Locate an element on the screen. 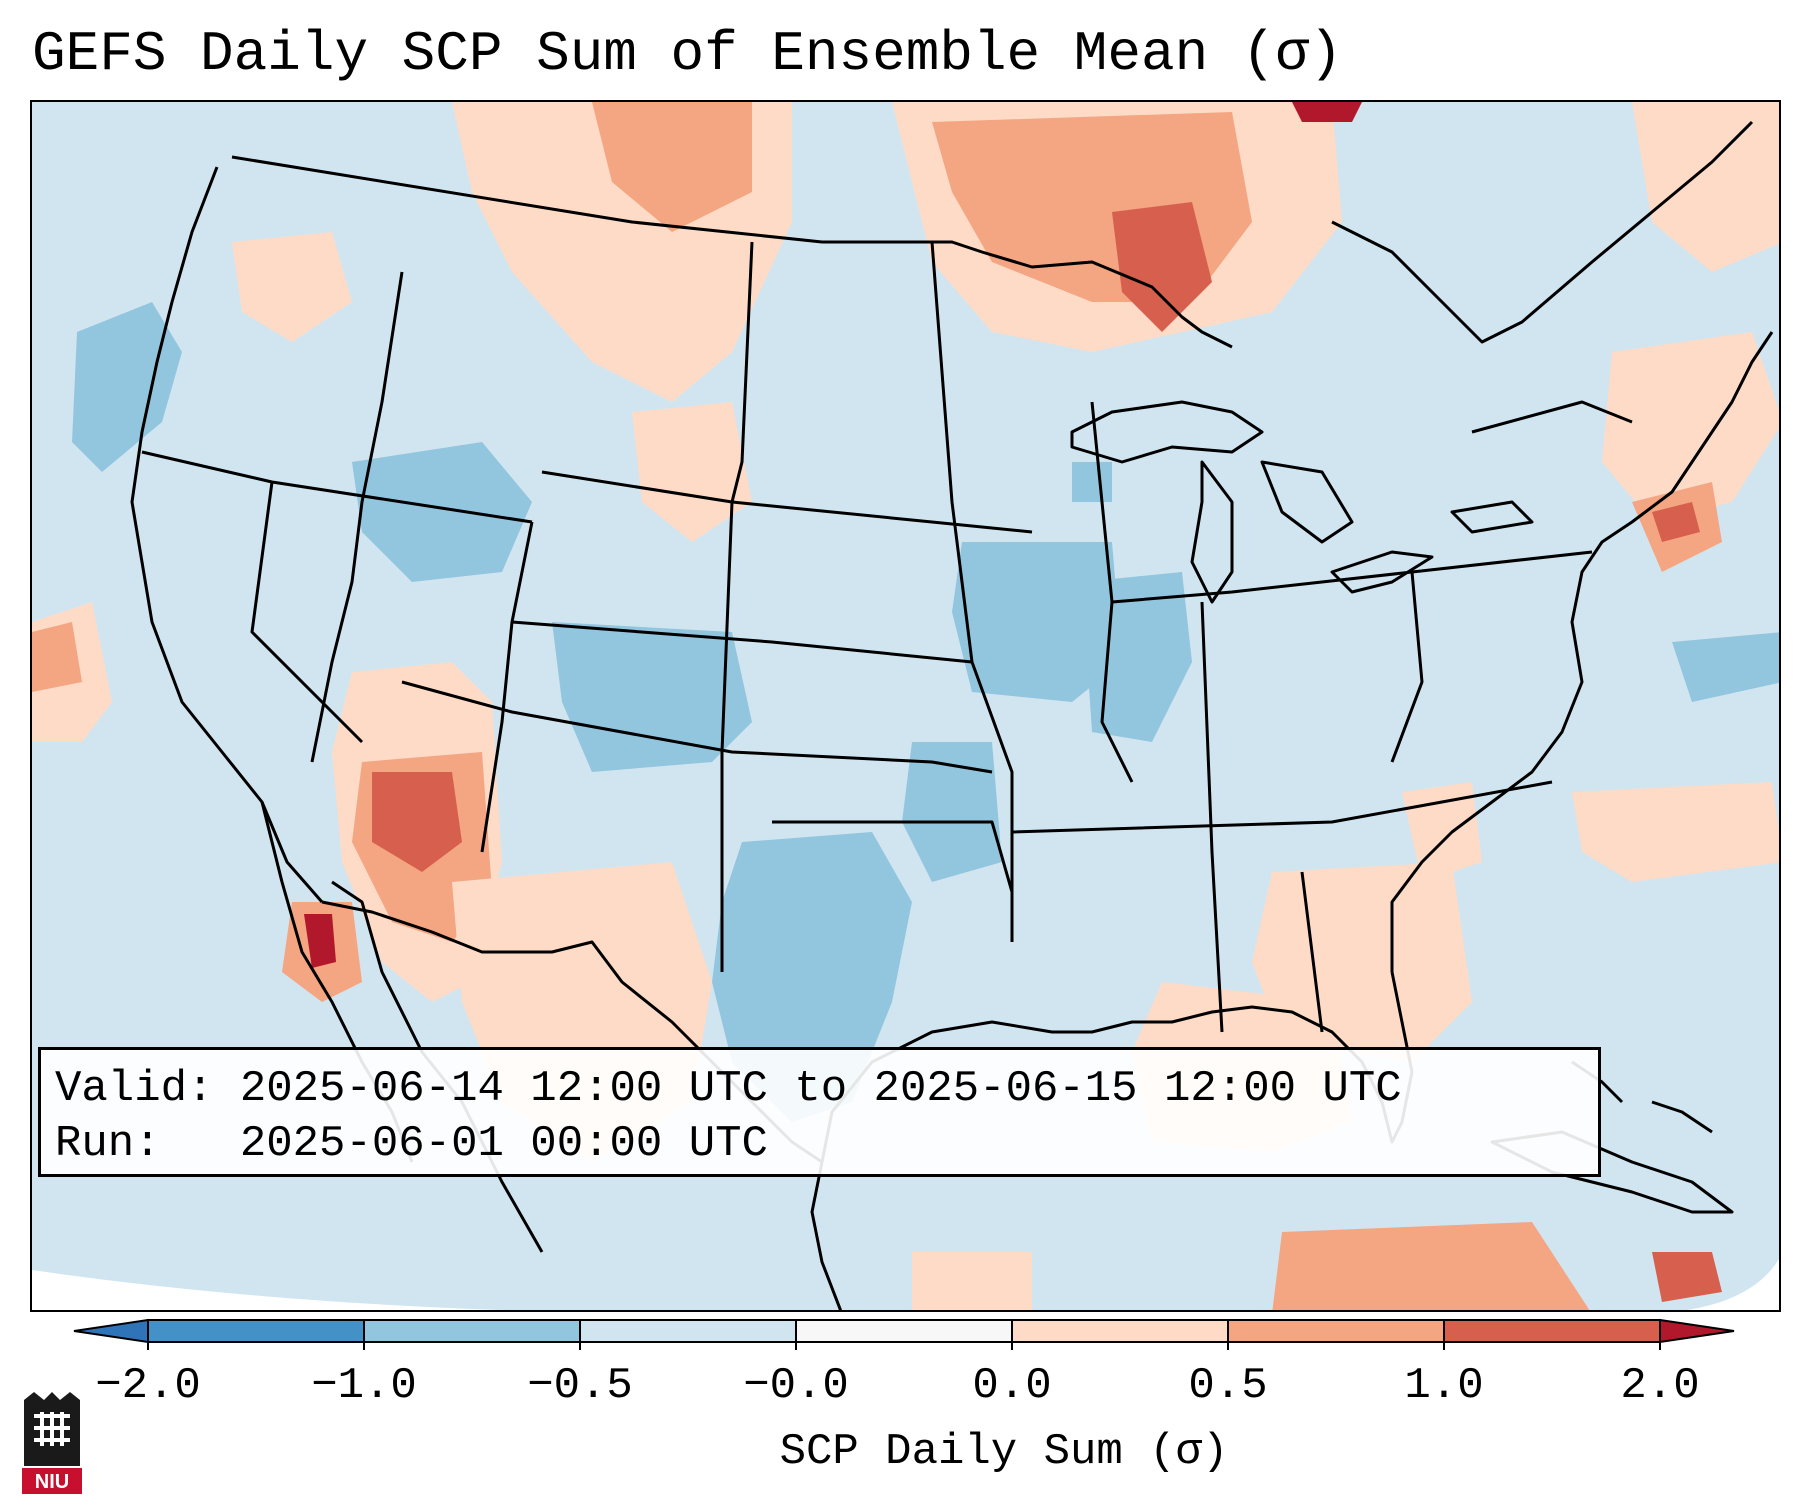 The width and height of the screenshot is (1803, 1506). atlantic-coastline is located at coordinates (1582, 651).